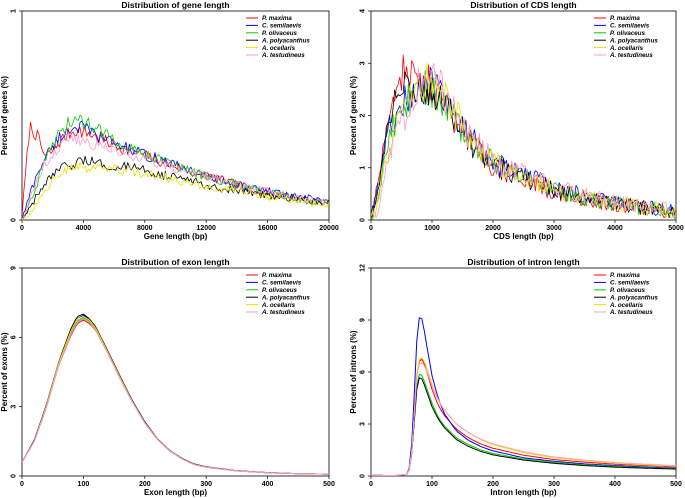  Describe the element at coordinates (523, 236) in the screenshot. I see `x-axis-label: CDS length (bp)` at that location.